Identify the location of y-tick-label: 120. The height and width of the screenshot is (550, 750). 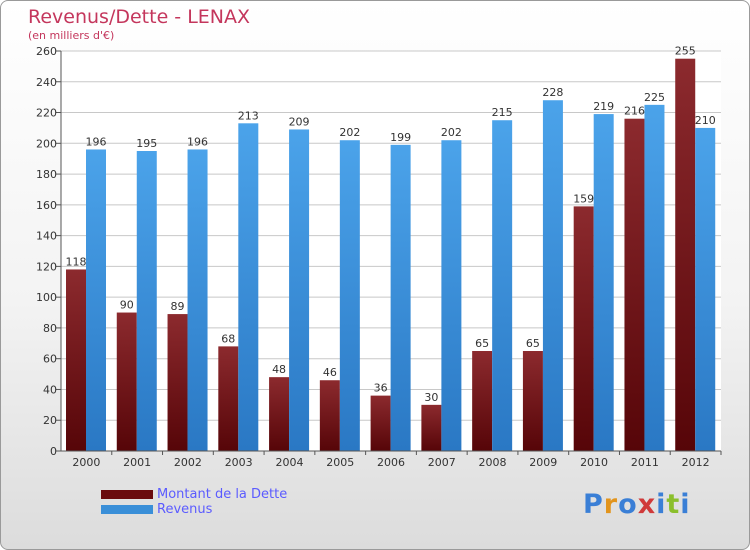
(46, 266).